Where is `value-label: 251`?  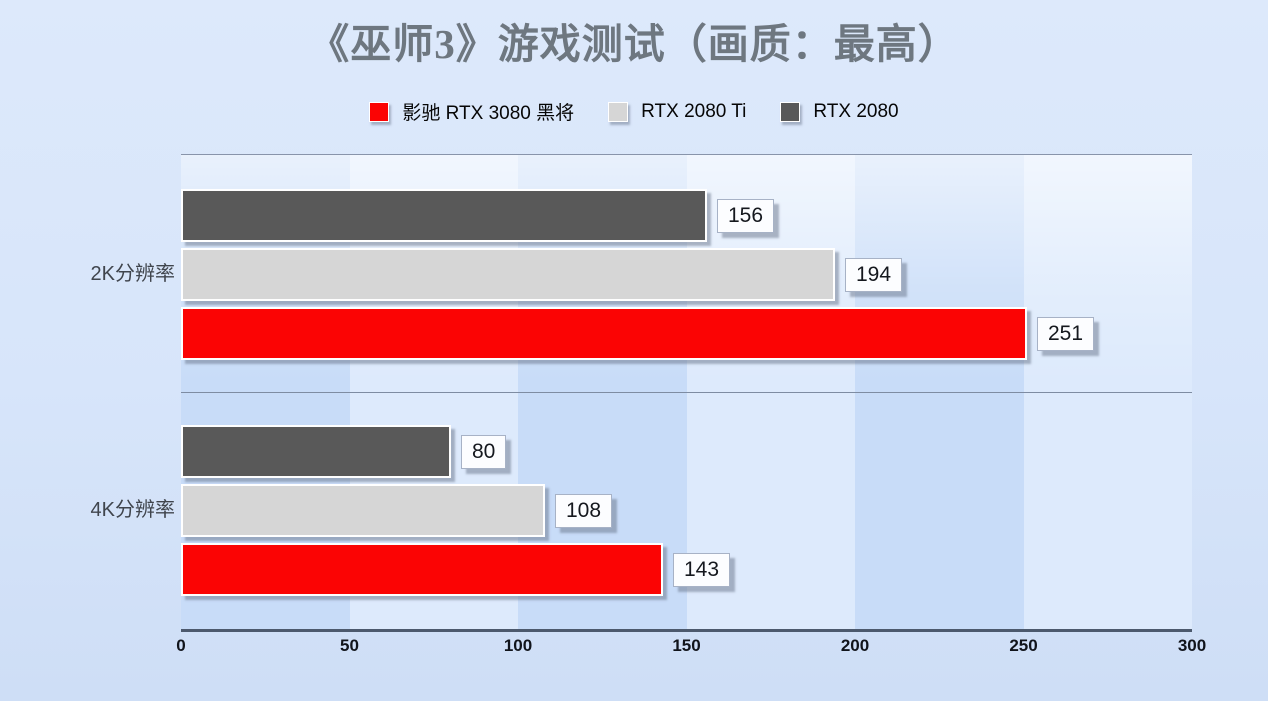
value-label: 251 is located at coordinates (1066, 334).